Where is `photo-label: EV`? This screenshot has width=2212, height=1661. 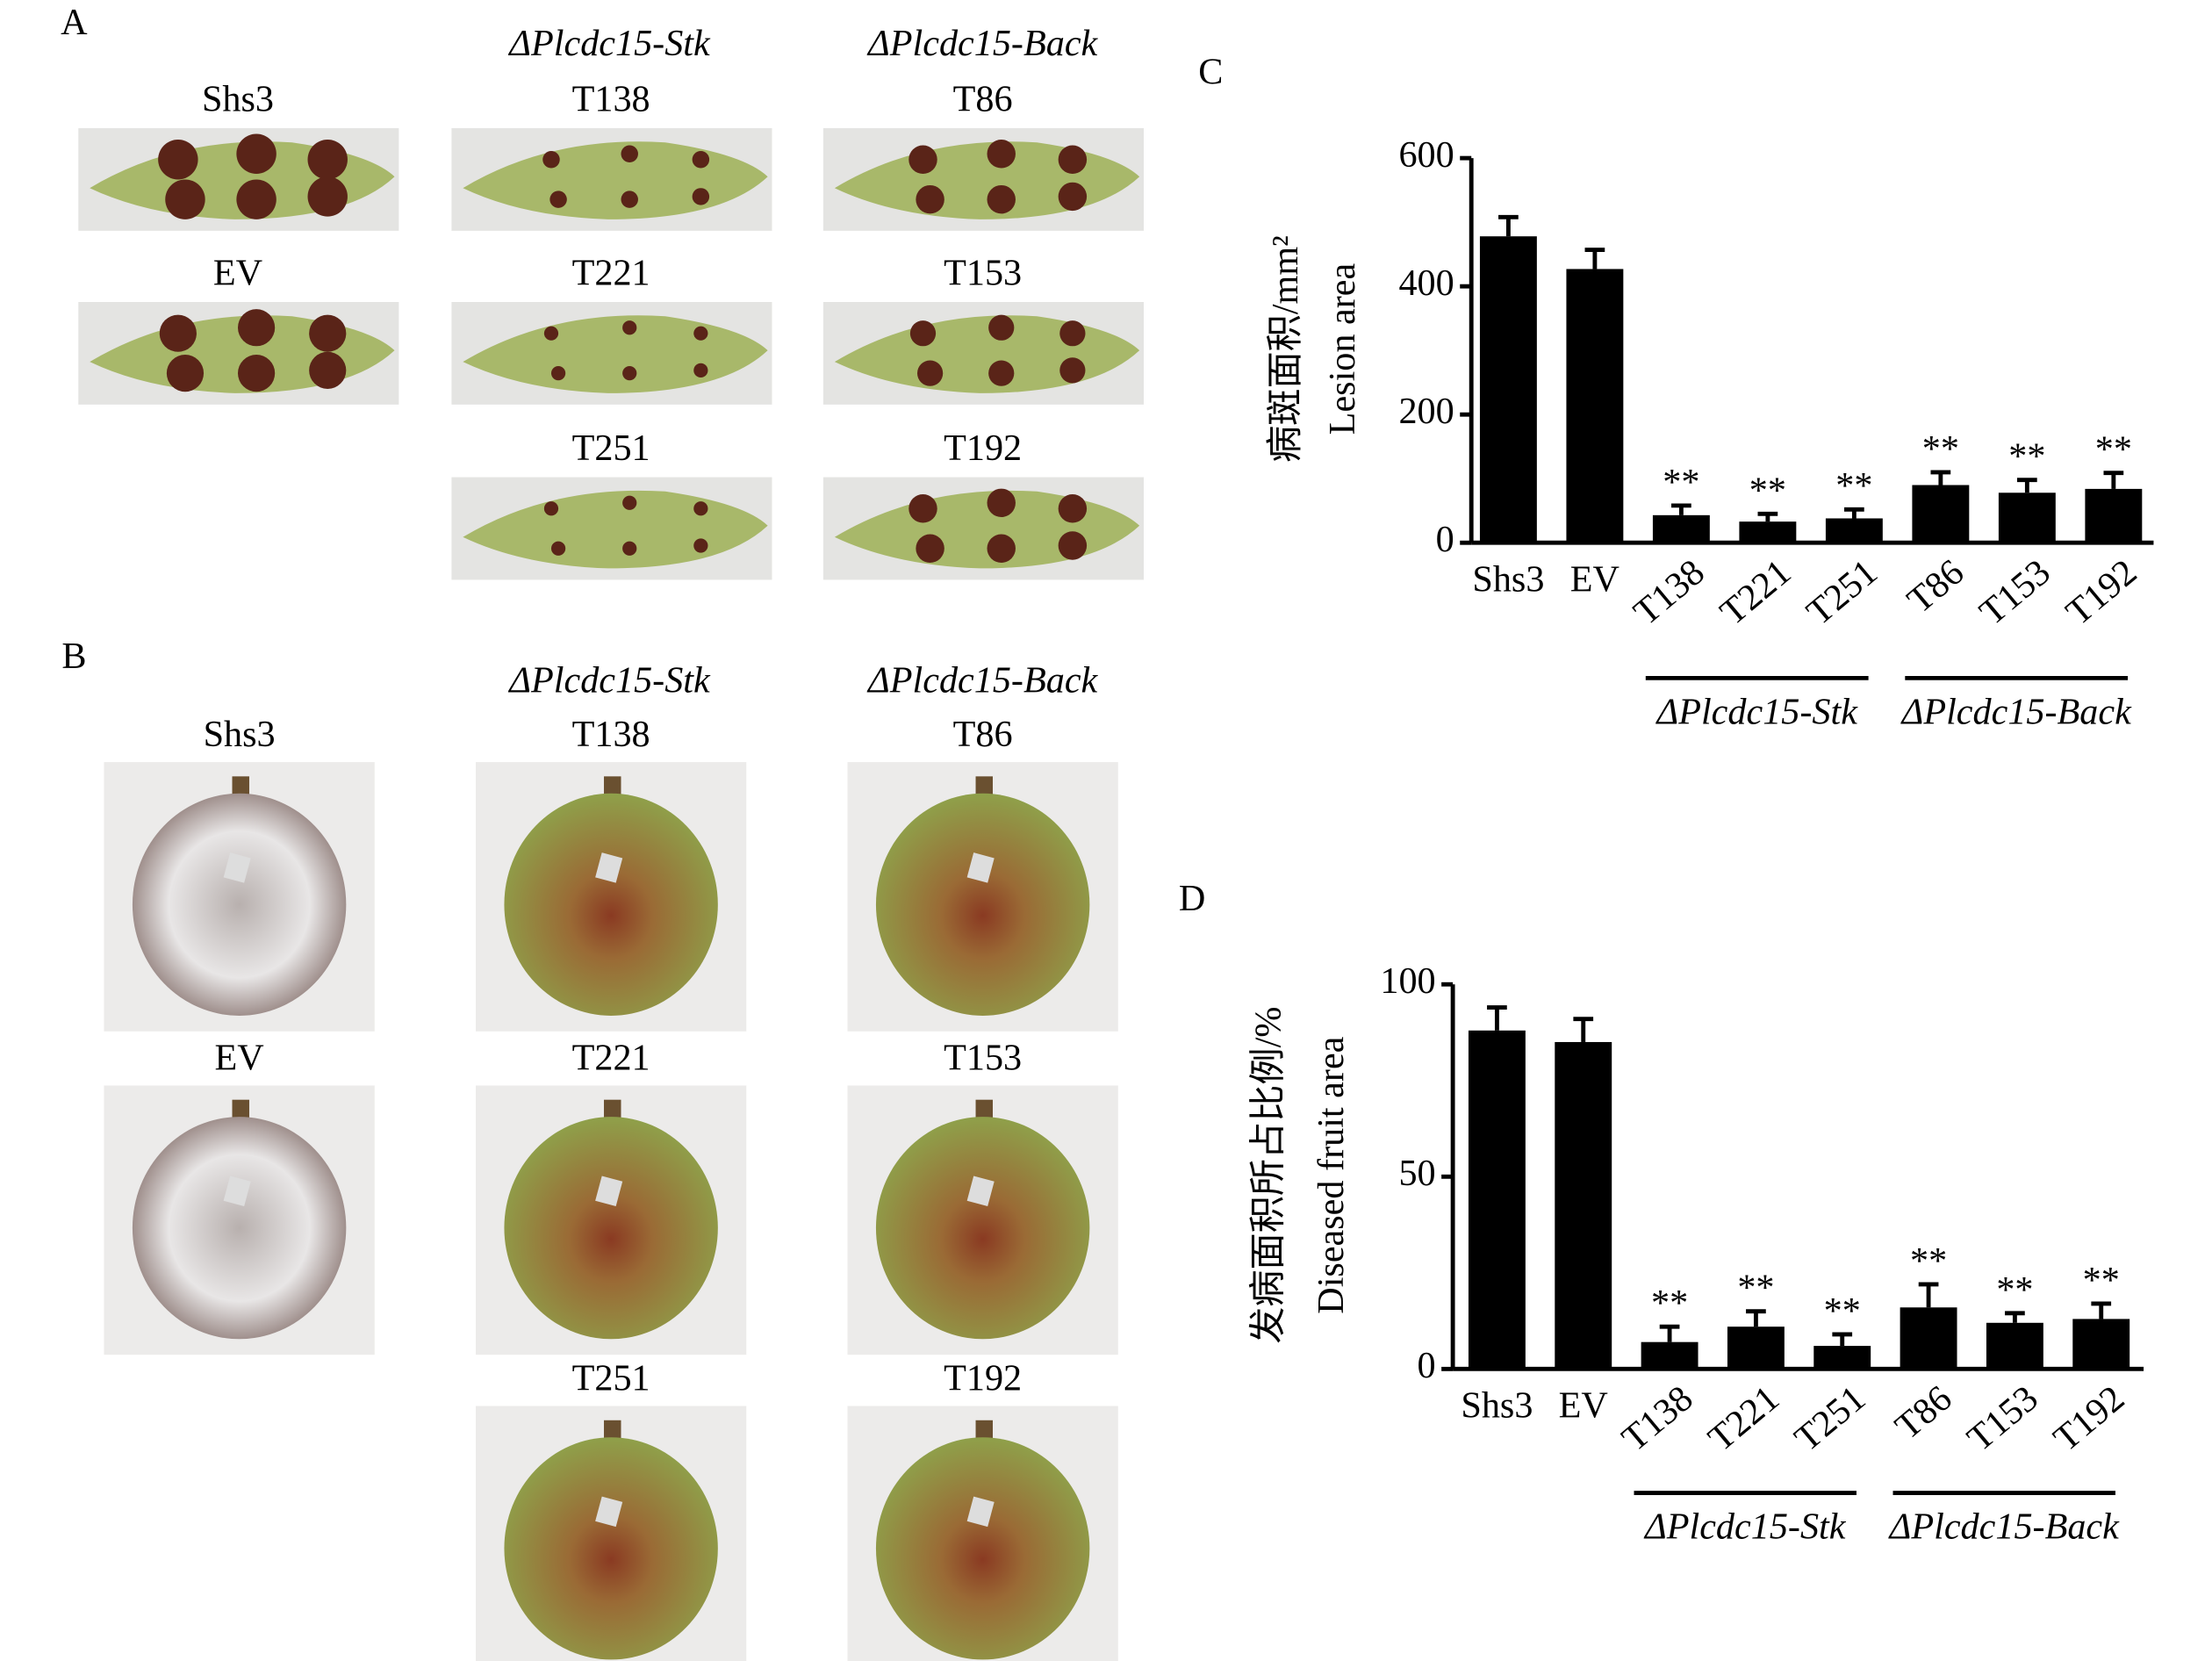 photo-label: EV is located at coordinates (238, 272).